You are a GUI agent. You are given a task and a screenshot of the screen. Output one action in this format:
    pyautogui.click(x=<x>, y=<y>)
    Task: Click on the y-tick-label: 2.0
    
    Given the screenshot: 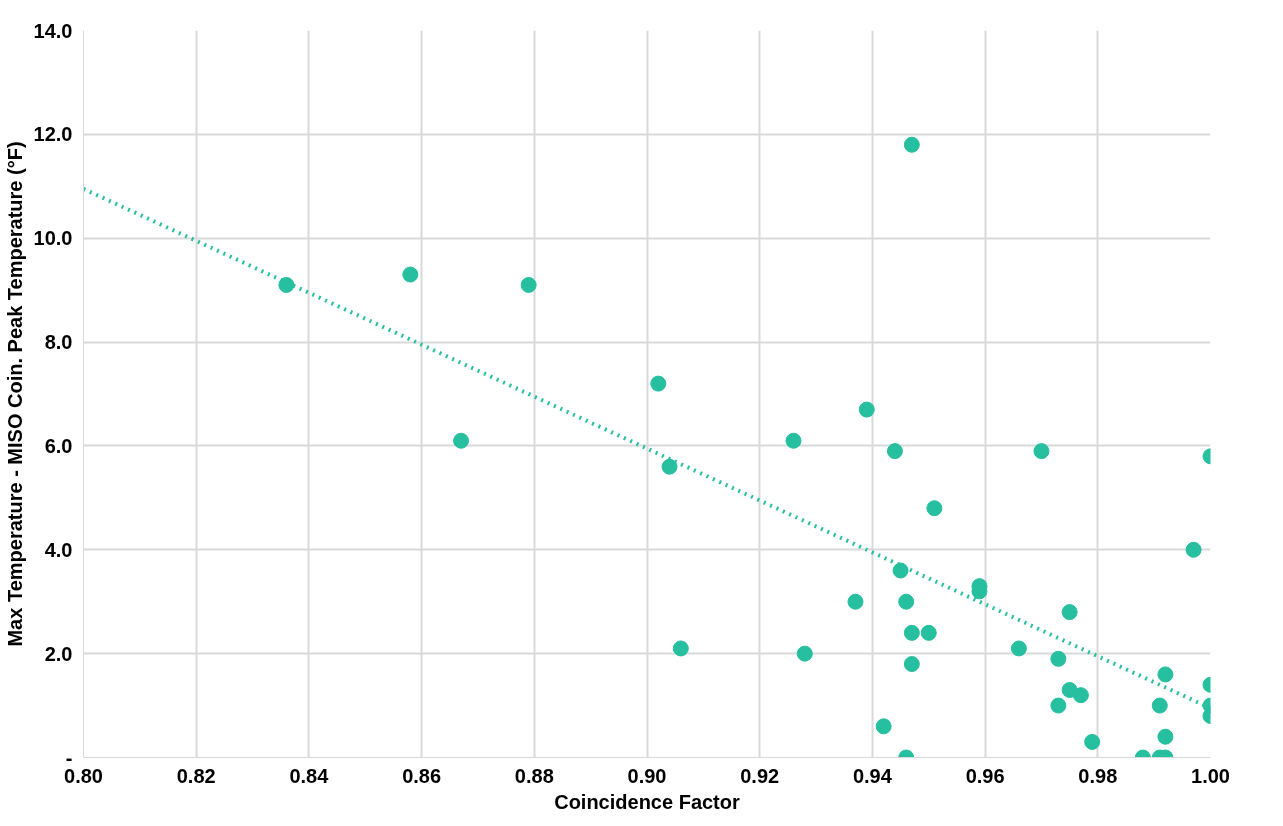 What is the action you would take?
    pyautogui.click(x=58, y=653)
    